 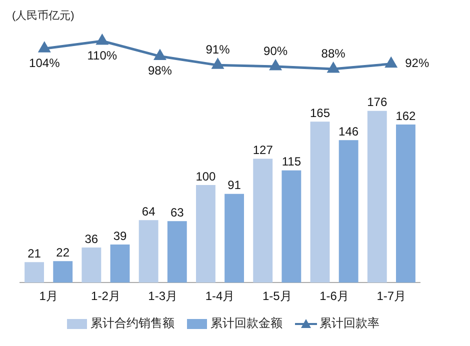 What do you see at coordinates (417, 63) in the screenshot?
I see `data-label: 92%` at bounding box center [417, 63].